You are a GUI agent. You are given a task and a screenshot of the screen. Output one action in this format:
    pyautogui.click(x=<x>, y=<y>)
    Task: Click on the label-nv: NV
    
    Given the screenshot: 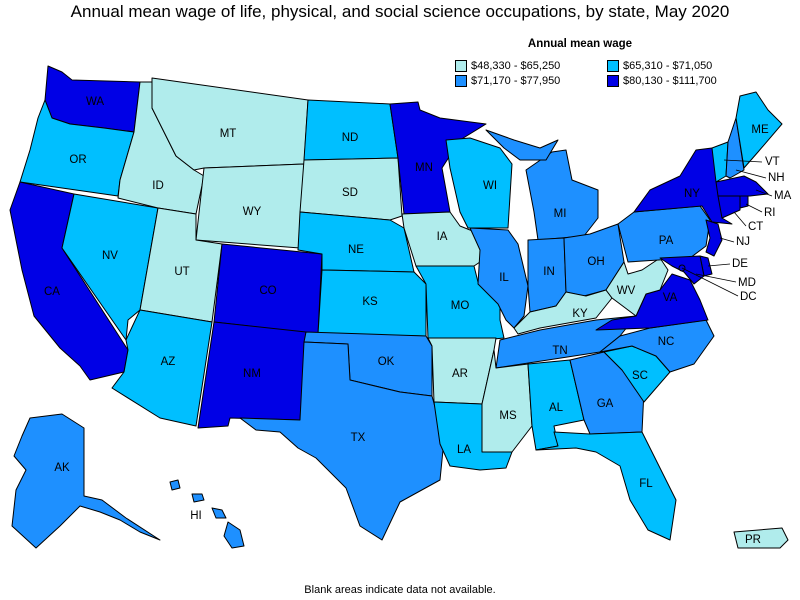 What is the action you would take?
    pyautogui.click(x=110, y=256)
    